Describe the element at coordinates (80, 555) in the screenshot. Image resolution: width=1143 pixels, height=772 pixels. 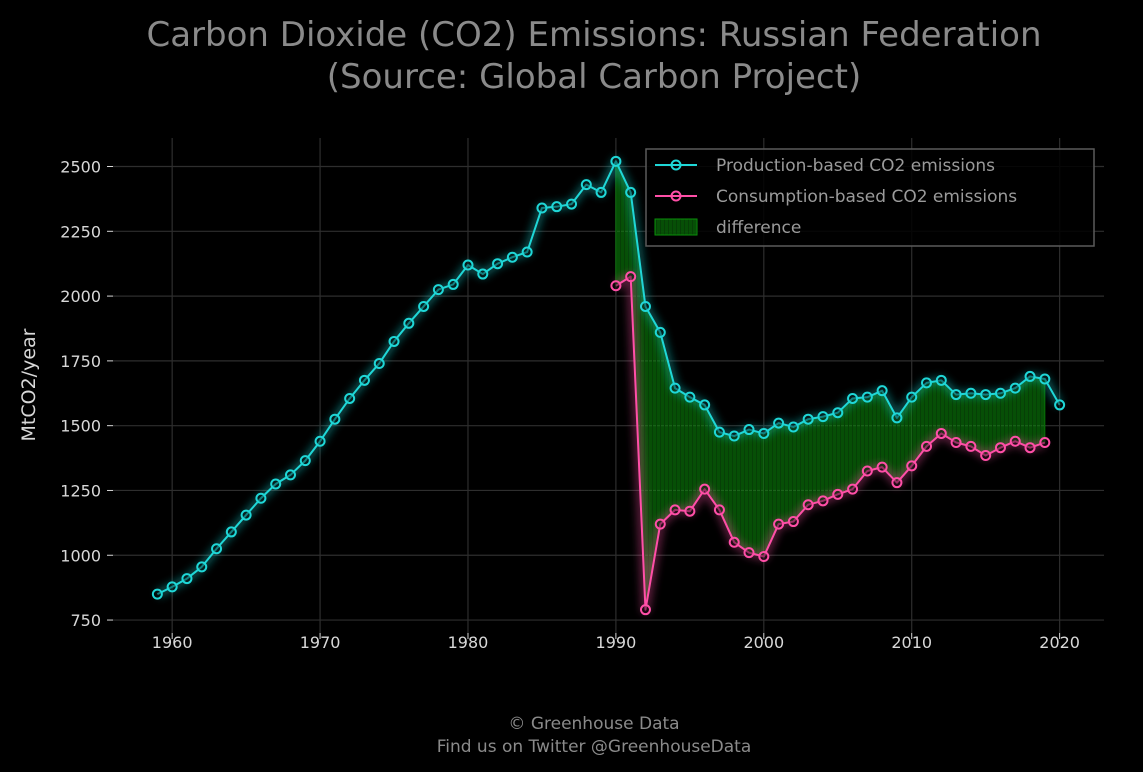
I see `y-tick-label: 1000` at that location.